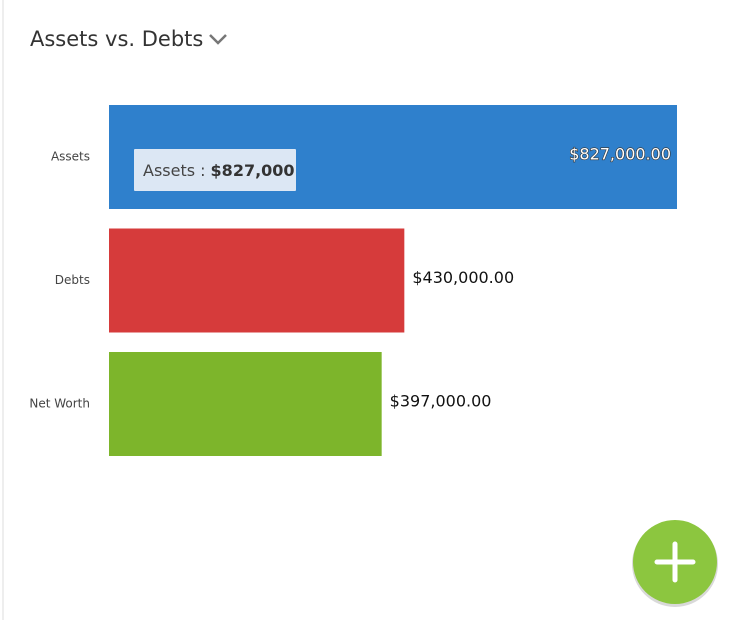 This screenshot has width=730, height=620. What do you see at coordinates (441, 401) in the screenshot?
I see `value-label: $397,000.00` at bounding box center [441, 401].